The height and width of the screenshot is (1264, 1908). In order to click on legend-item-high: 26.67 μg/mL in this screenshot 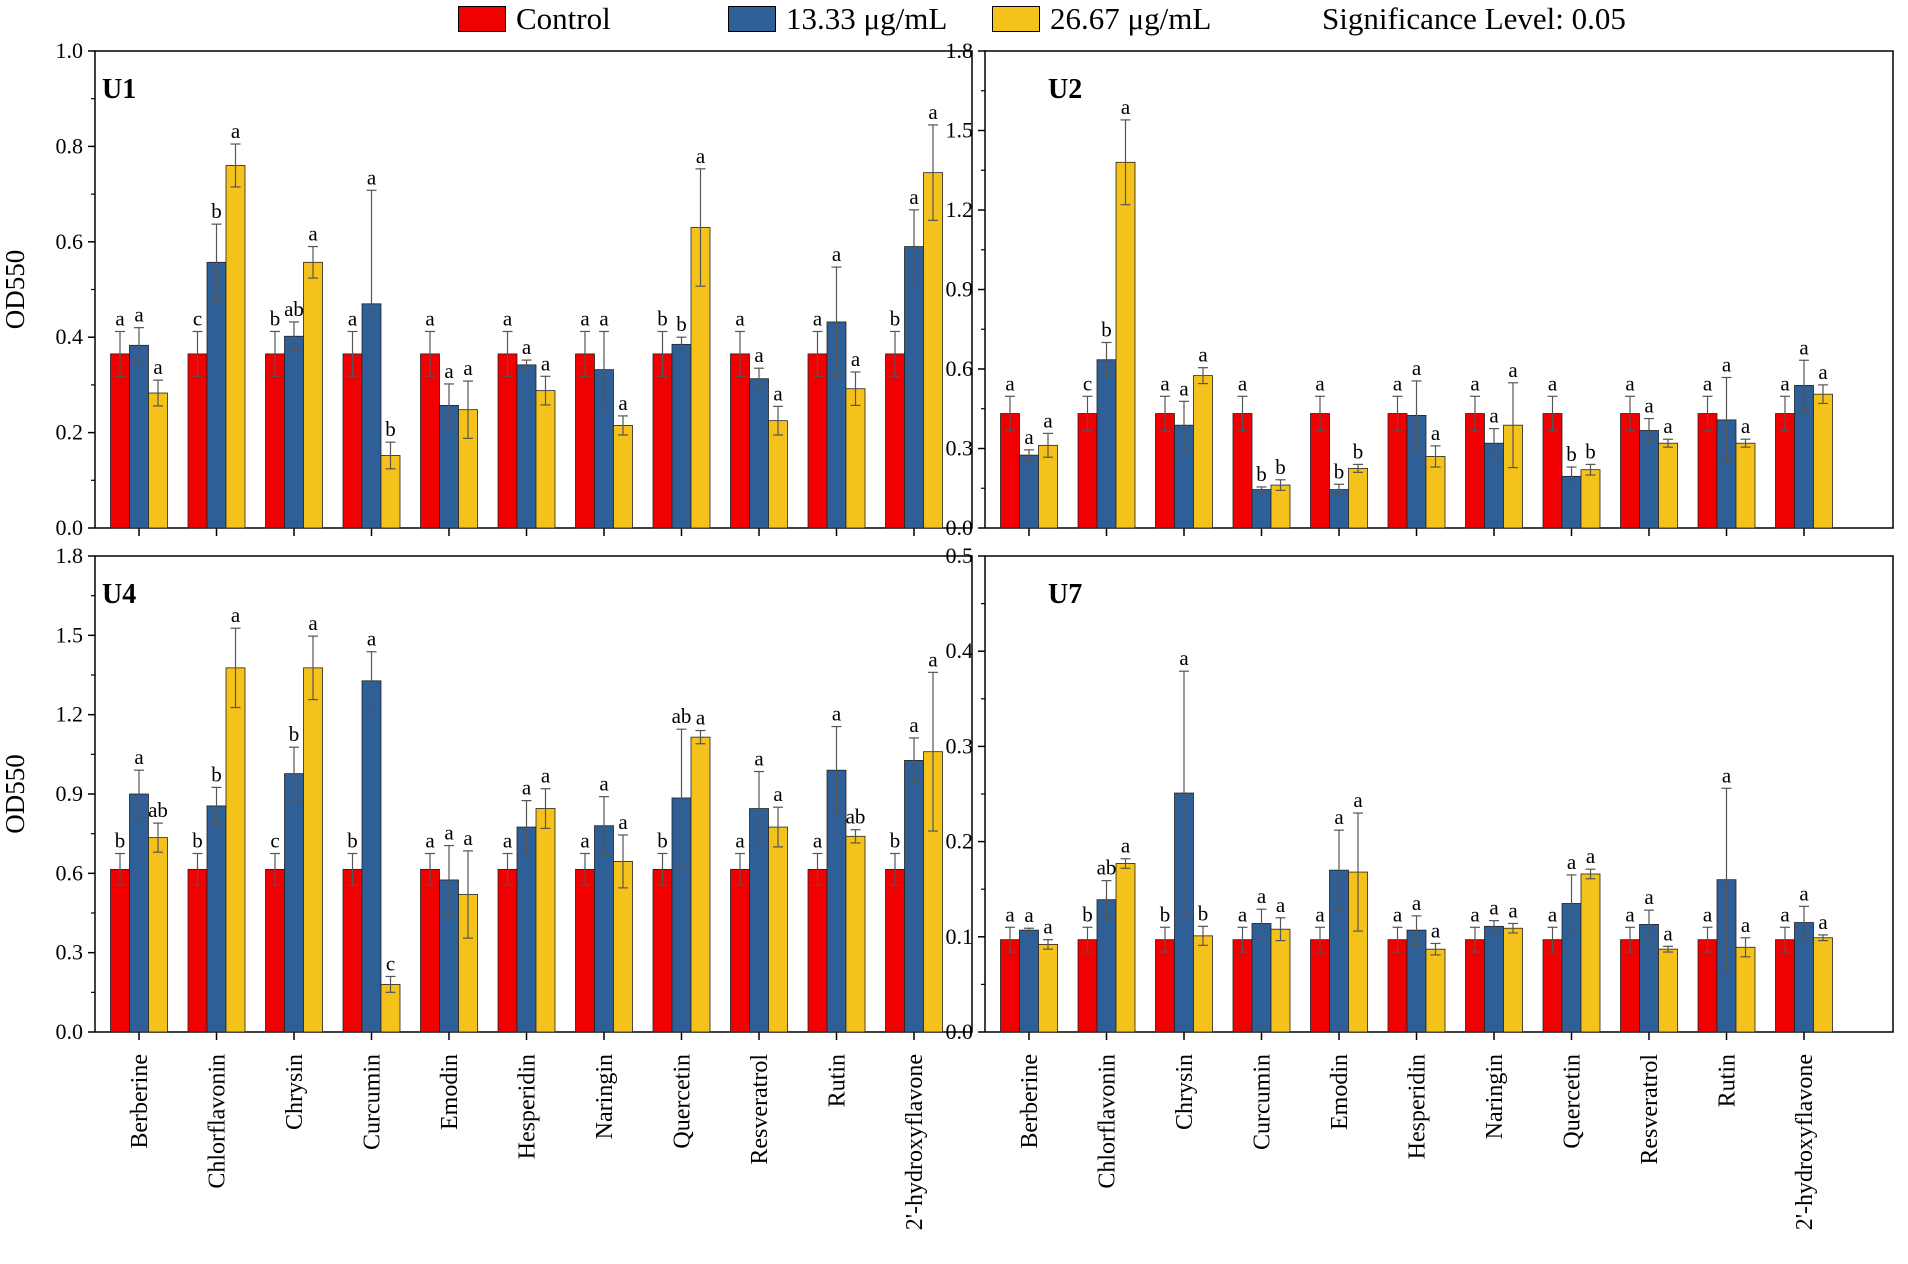, I will do `click(1101, 18)`.